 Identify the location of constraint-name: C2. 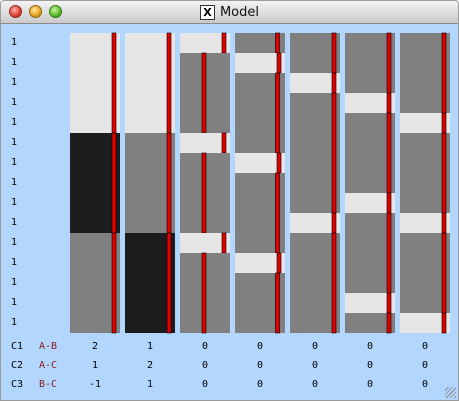
(17, 365).